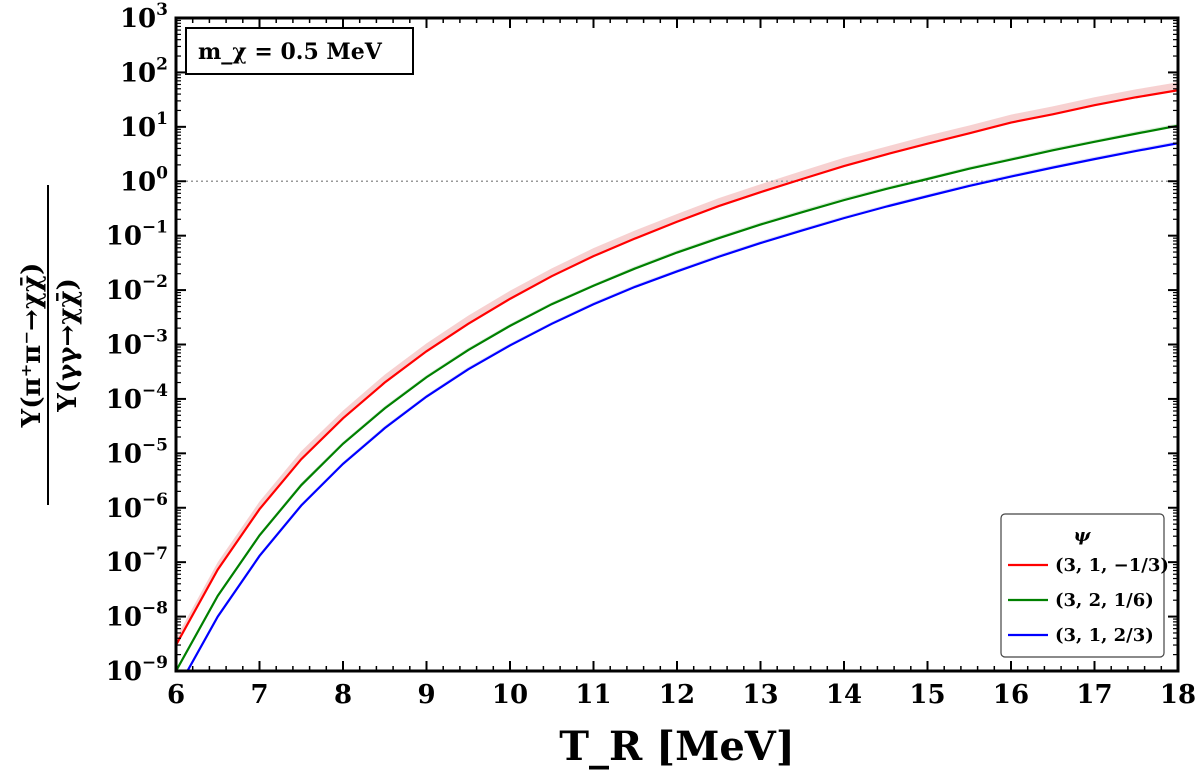 This screenshot has height=775, width=1200. Describe the element at coordinates (1112, 565) in the screenshot. I see `legend-label-0: (3, 1, −1/3)` at that location.